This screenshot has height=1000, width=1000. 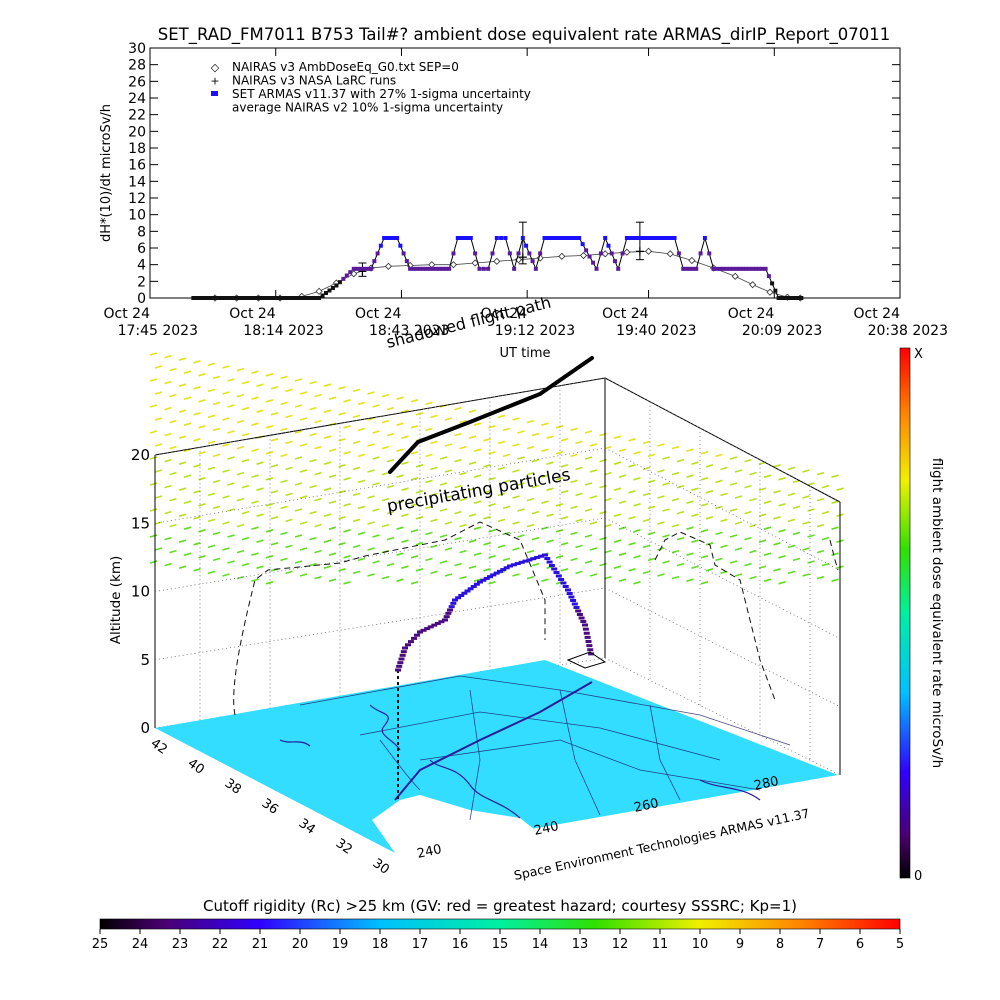 What do you see at coordinates (504, 314) in the screenshot?
I see `ts-x-tick-label-date: Oct 24` at bounding box center [504, 314].